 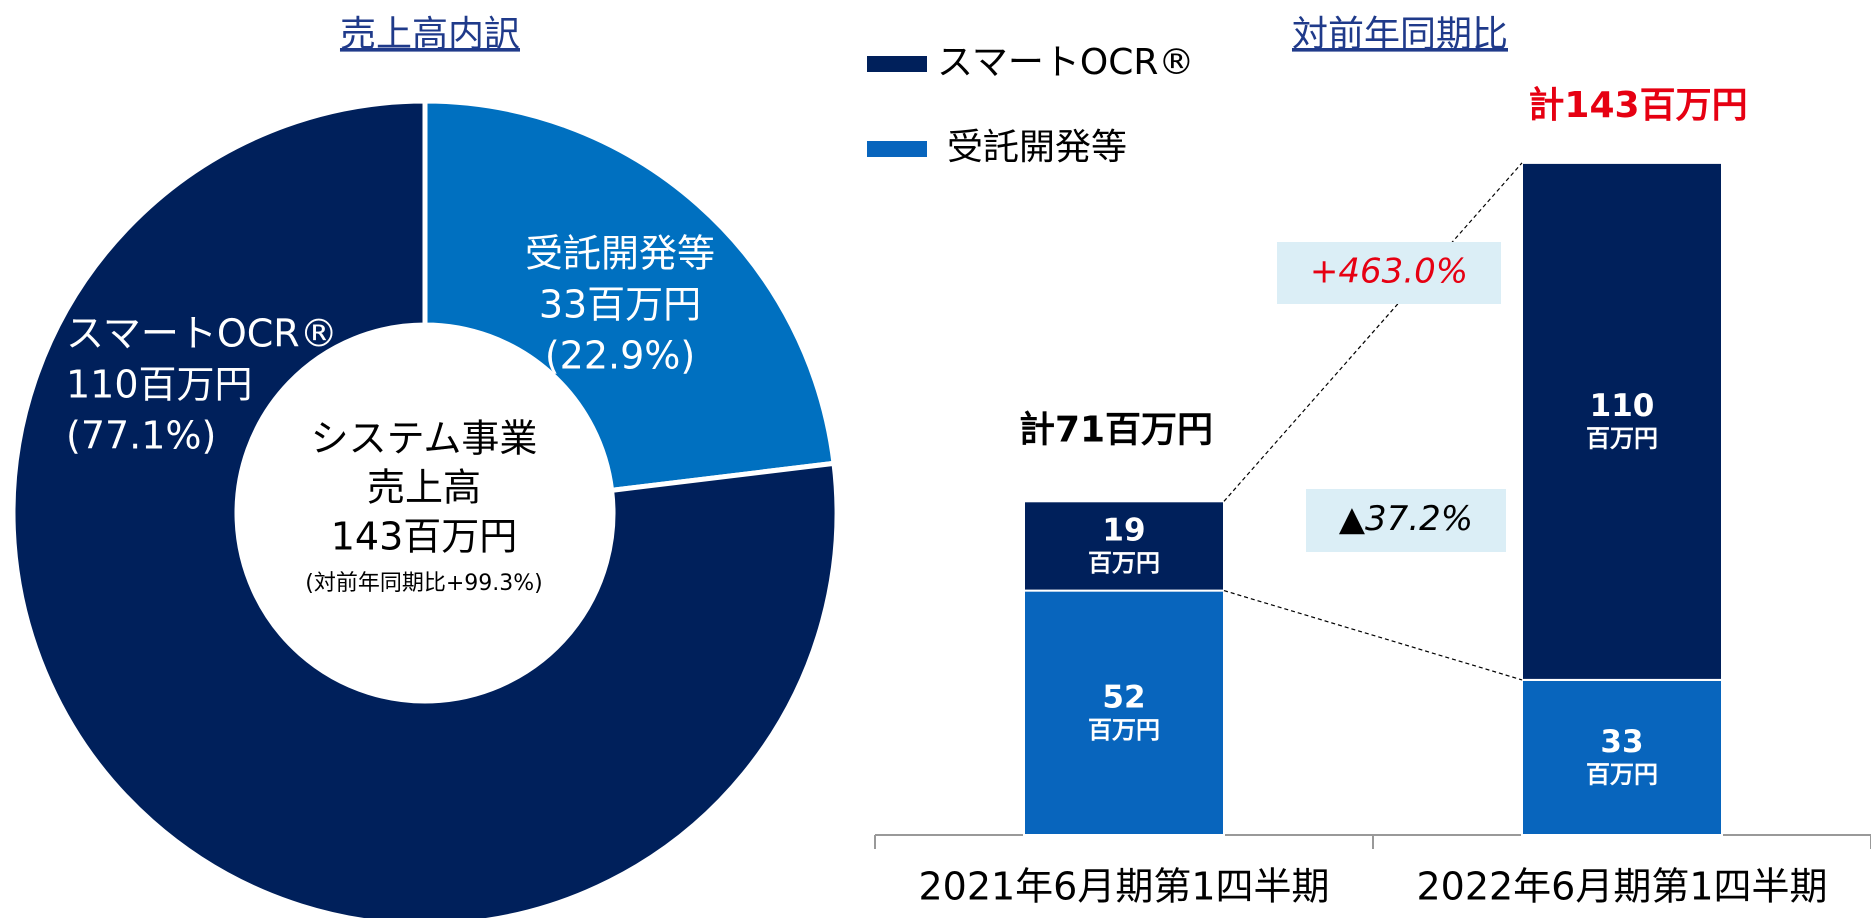 What do you see at coordinates (1123, 530) in the screenshot?
I see `bar-value: 19` at bounding box center [1123, 530].